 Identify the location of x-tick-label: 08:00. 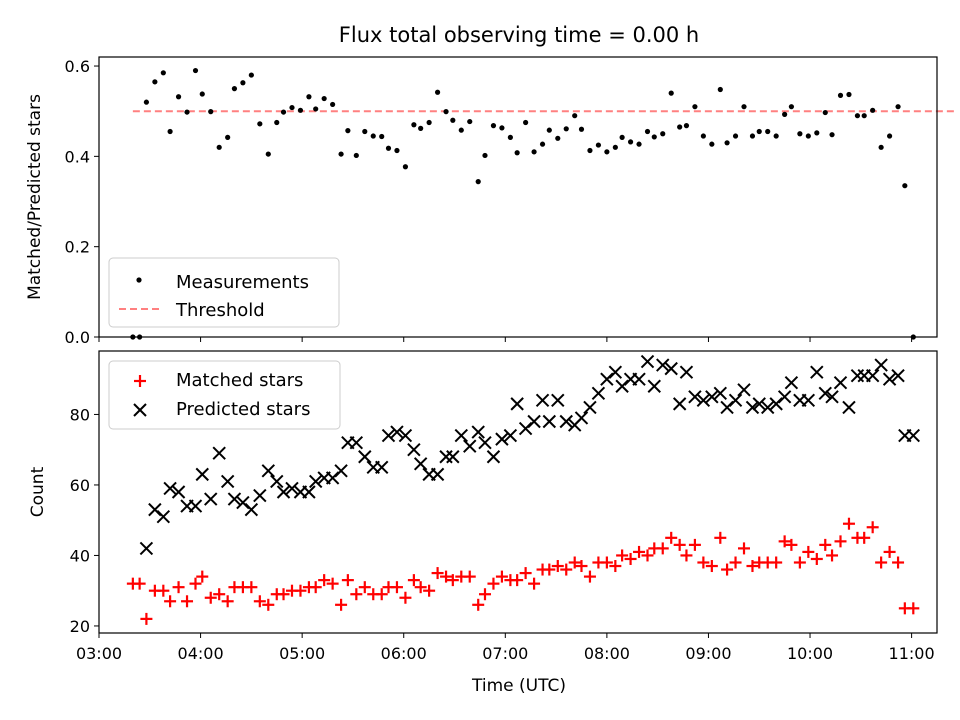
(607, 653).